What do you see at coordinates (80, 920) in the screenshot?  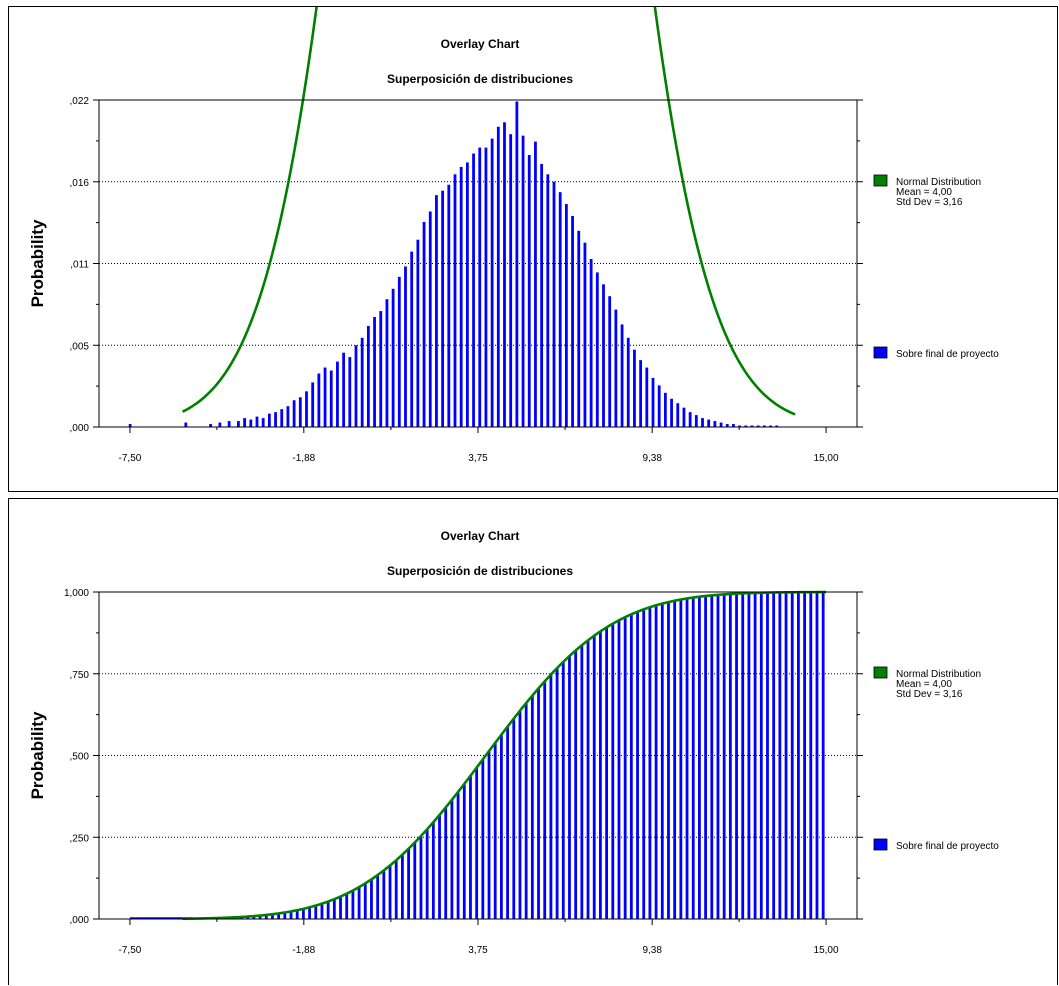 I see `y-tick-label: ,000` at bounding box center [80, 920].